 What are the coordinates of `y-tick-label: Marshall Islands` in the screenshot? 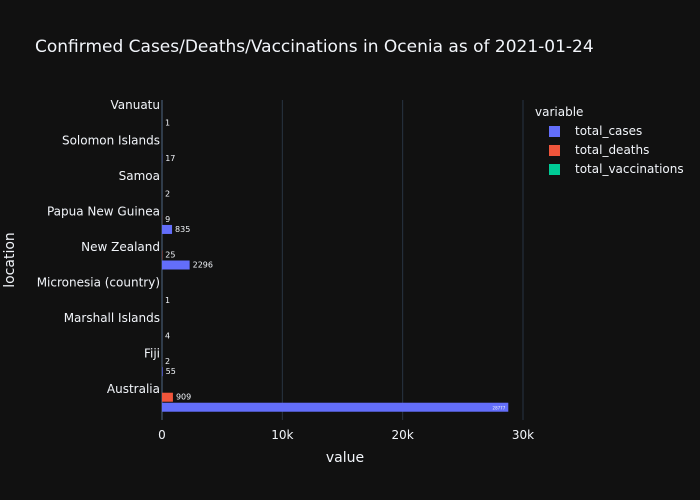 It's located at (112, 318).